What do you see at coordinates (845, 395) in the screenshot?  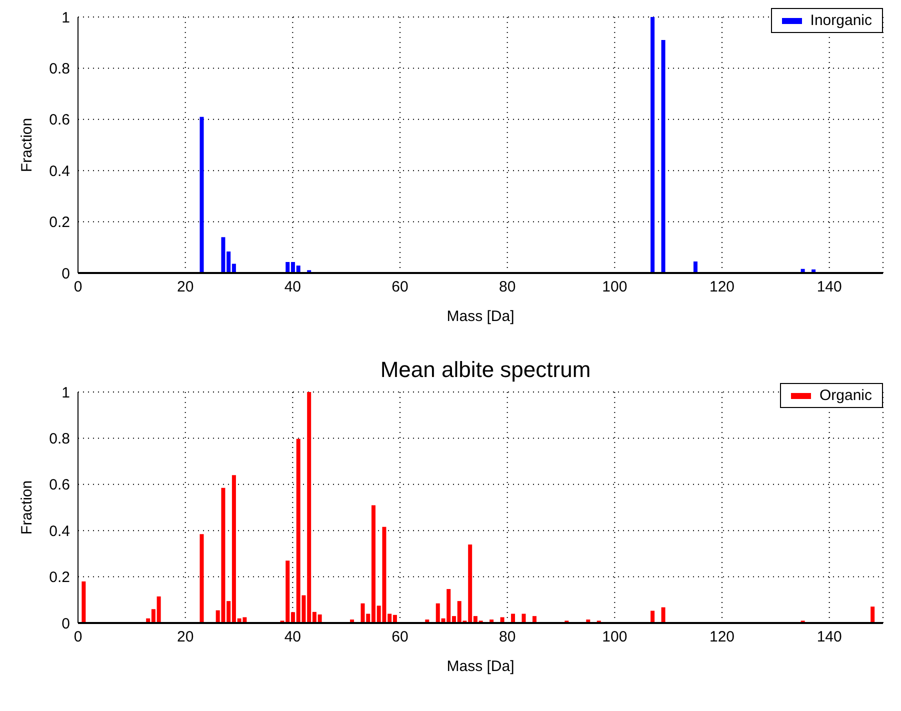 I see `legend-label: Organic` at bounding box center [845, 395].